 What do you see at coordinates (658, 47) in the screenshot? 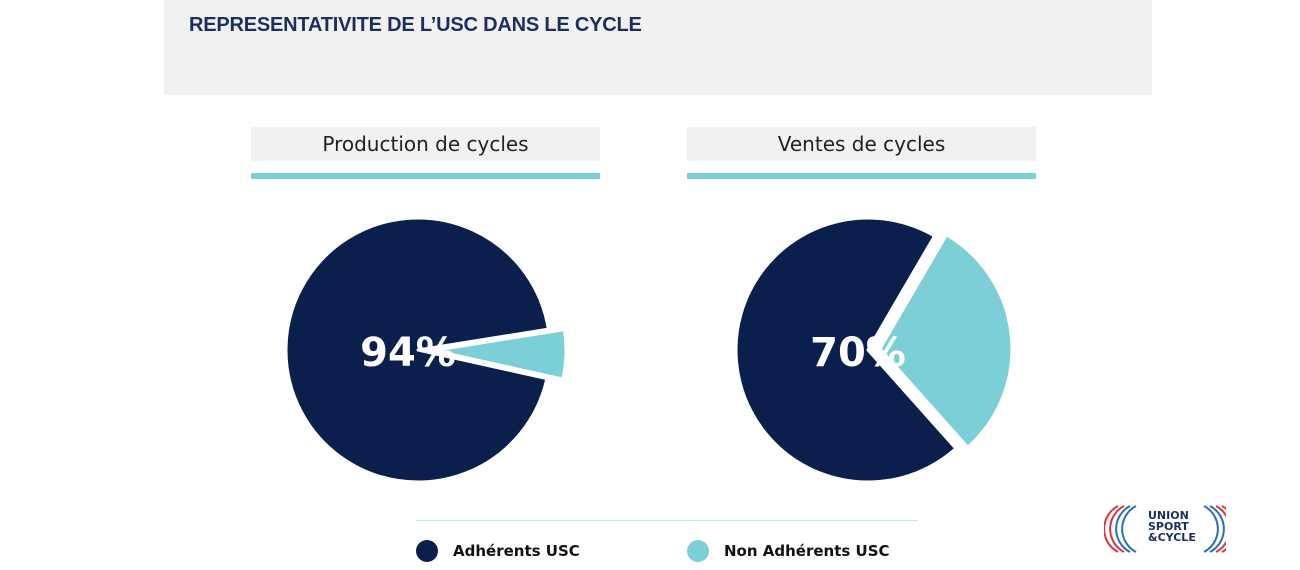
I see `header-band` at bounding box center [658, 47].